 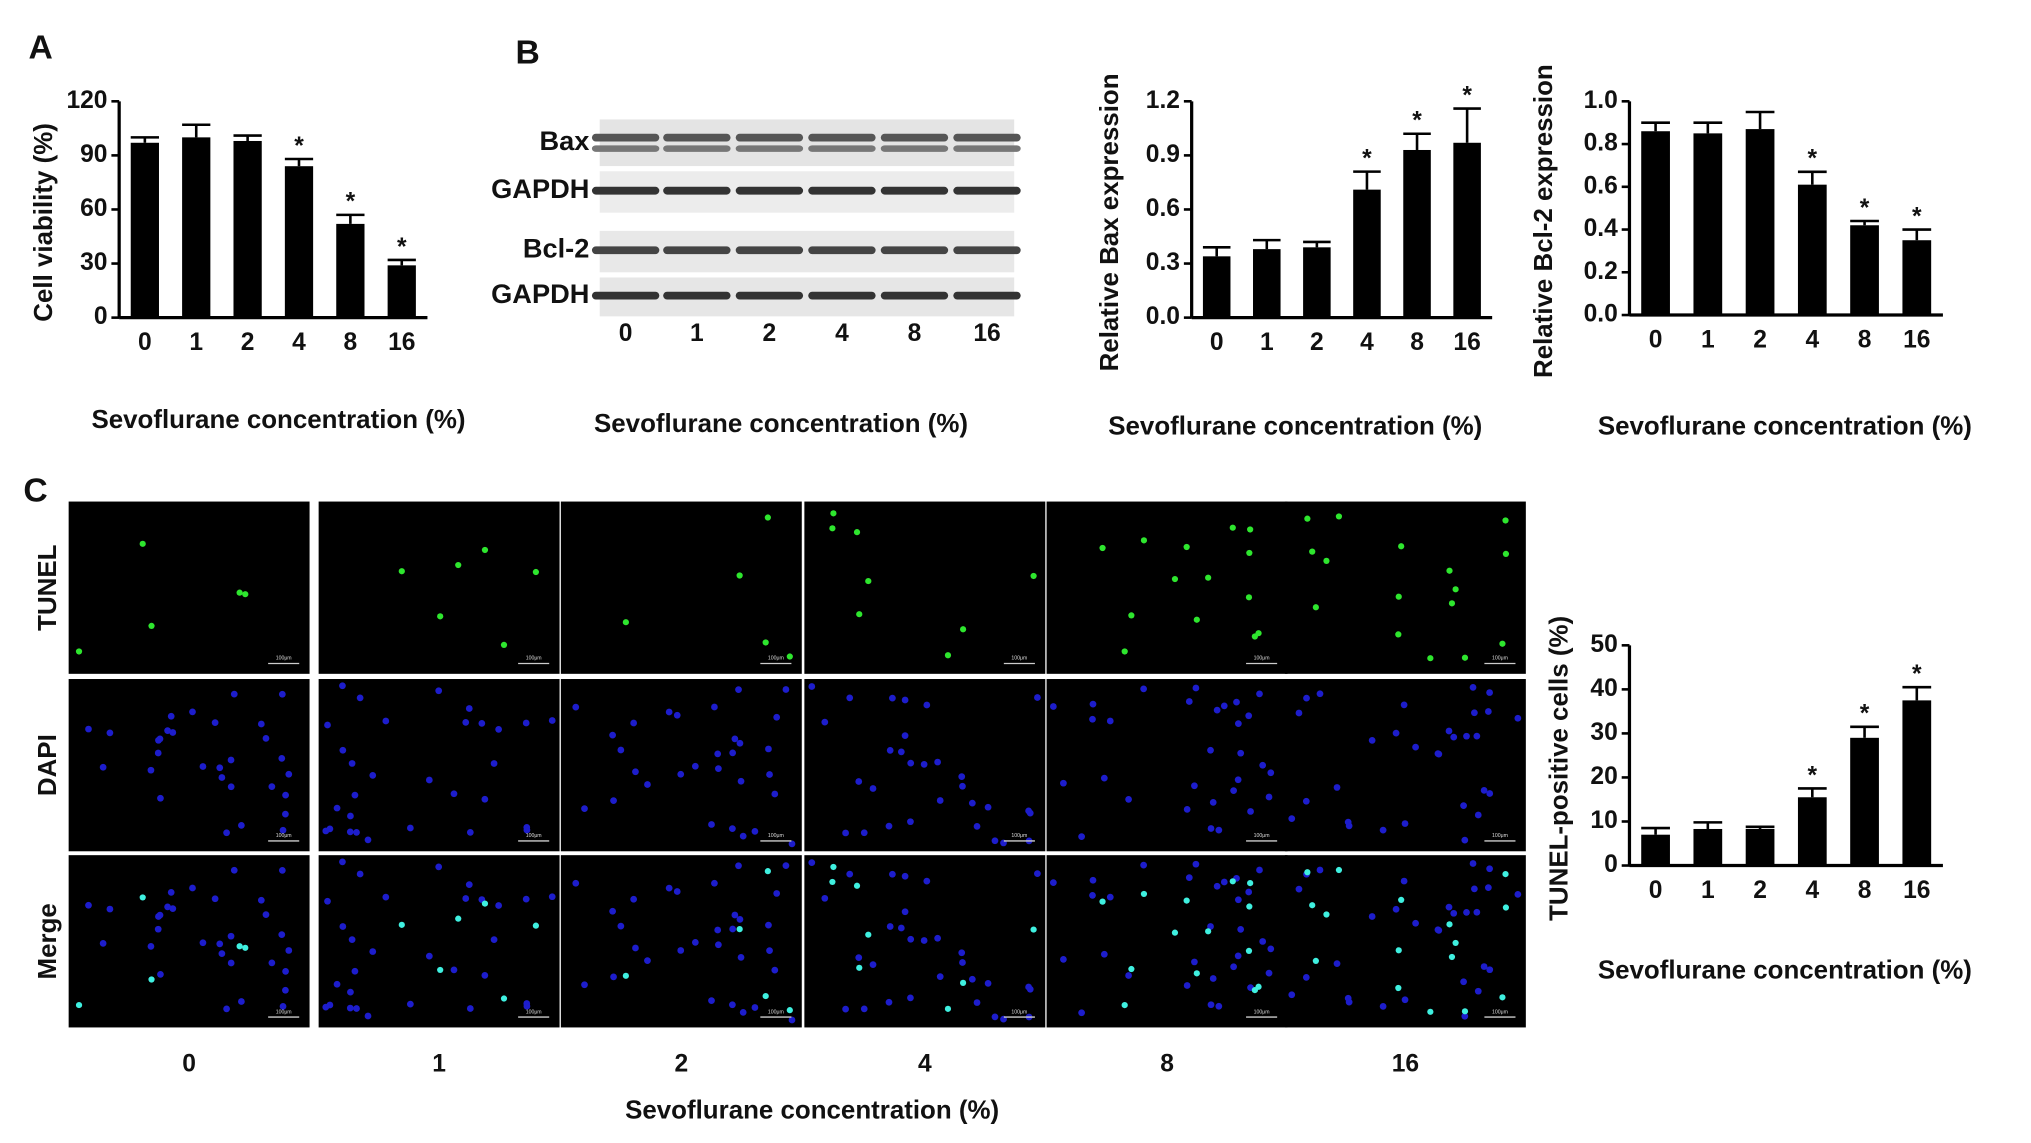 I want to click on blot-band, so click(x=625, y=250).